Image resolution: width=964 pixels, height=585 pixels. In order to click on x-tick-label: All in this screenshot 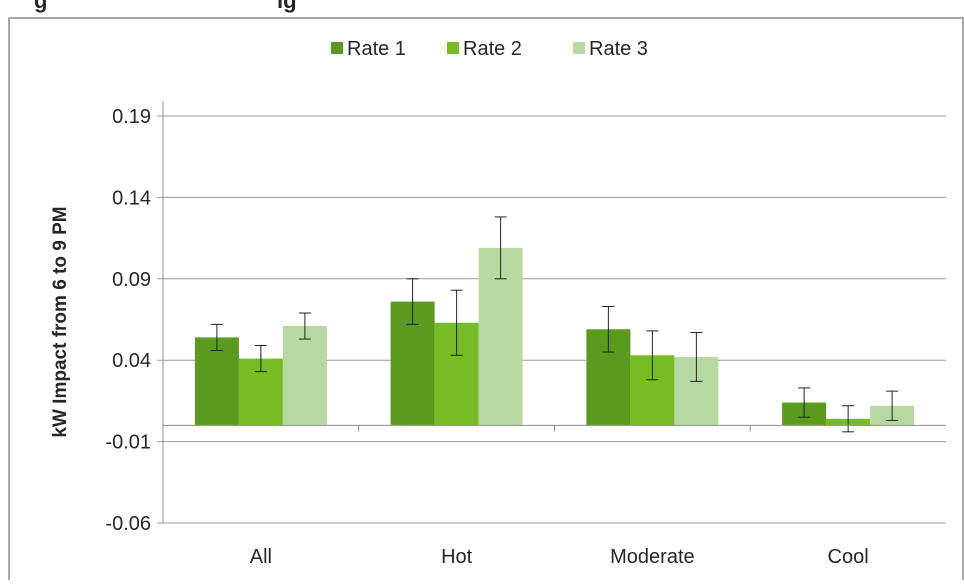, I will do `click(261, 557)`.